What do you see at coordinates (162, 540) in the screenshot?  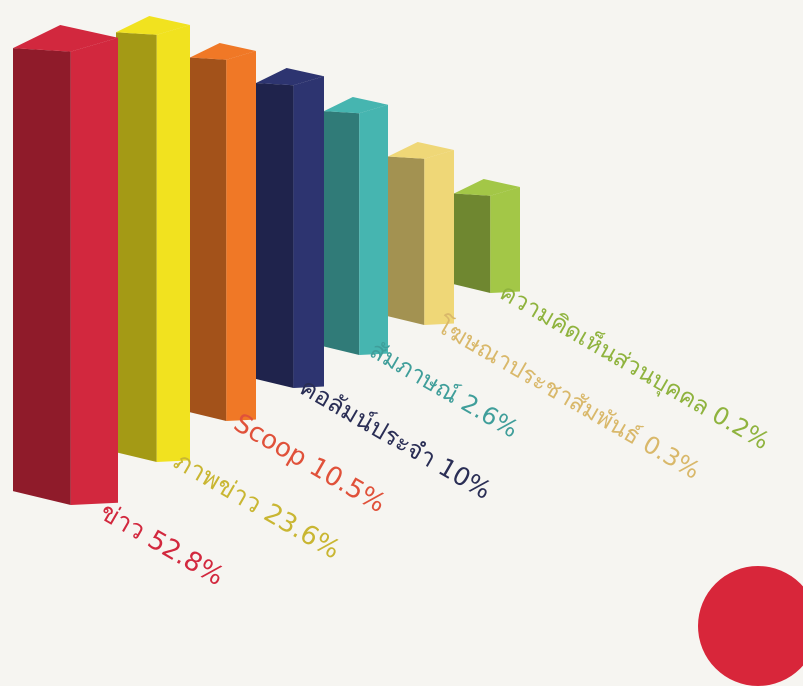 I see `data-label-1: ข่าว 52.8%` at bounding box center [162, 540].